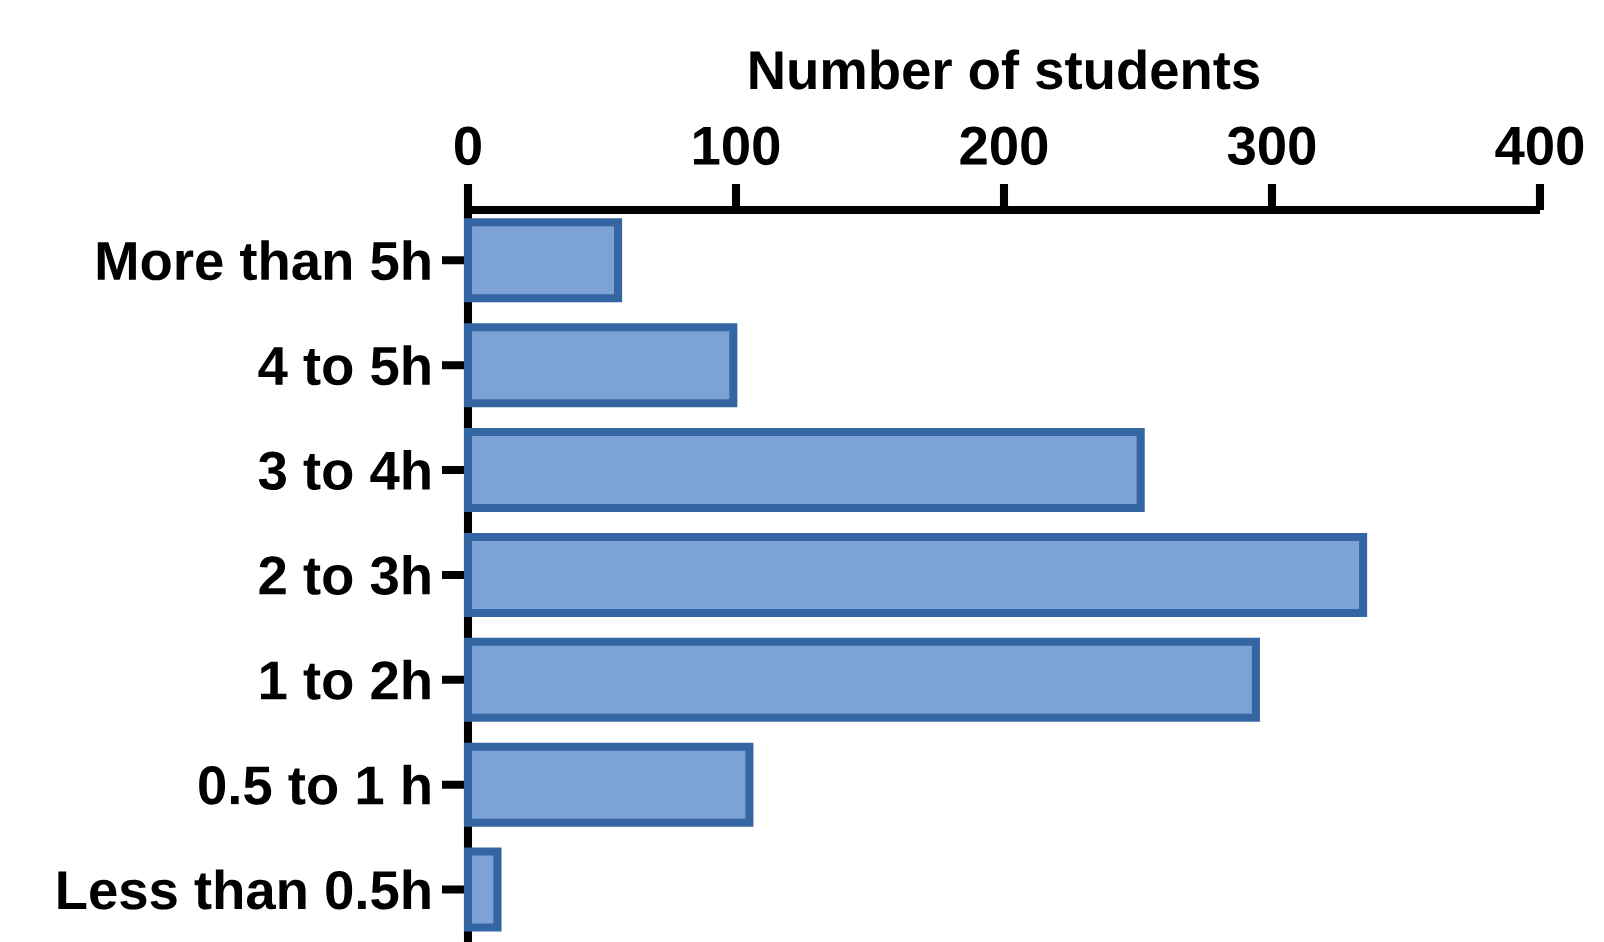 This screenshot has width=1604, height=942. Describe the element at coordinates (244, 889) in the screenshot. I see `y-tick-label: Less than 0.5h` at that location.